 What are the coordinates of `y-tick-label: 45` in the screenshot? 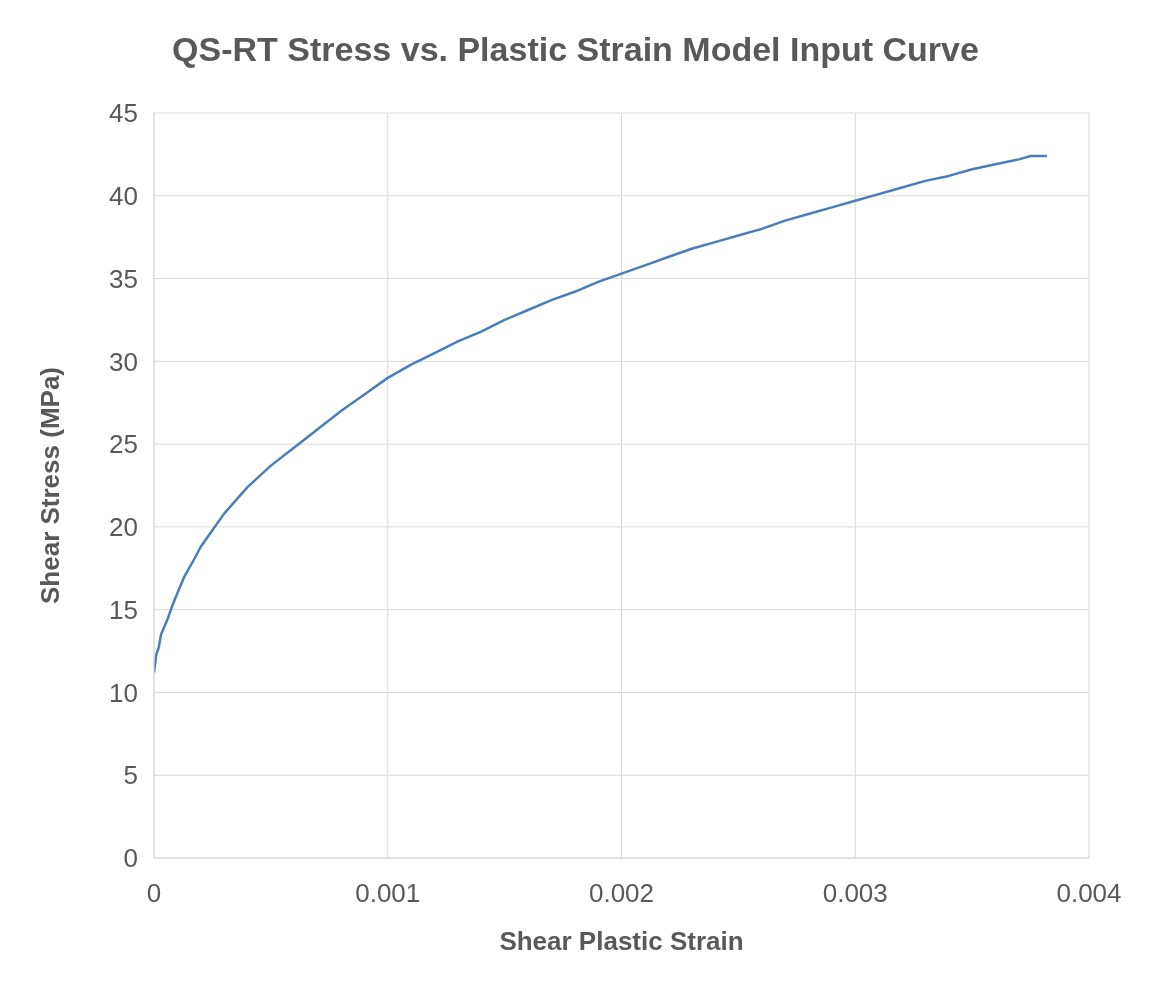 It's located at (123, 113).